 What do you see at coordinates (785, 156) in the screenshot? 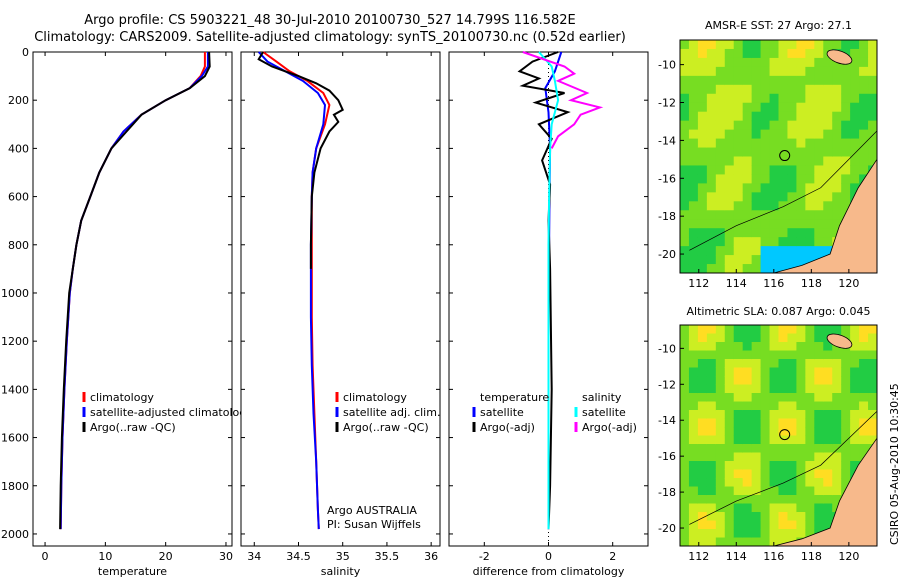
I see `argo-float-marker` at bounding box center [785, 156].